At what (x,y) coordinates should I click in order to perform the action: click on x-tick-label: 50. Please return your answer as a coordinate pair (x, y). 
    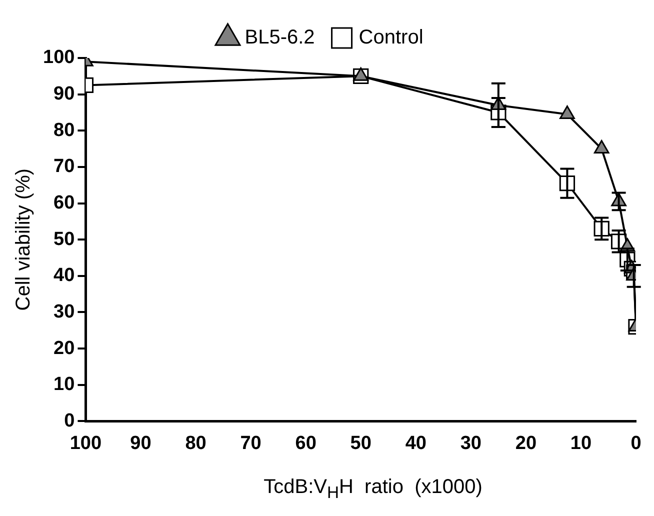
    Looking at the image, I should click on (361, 443).